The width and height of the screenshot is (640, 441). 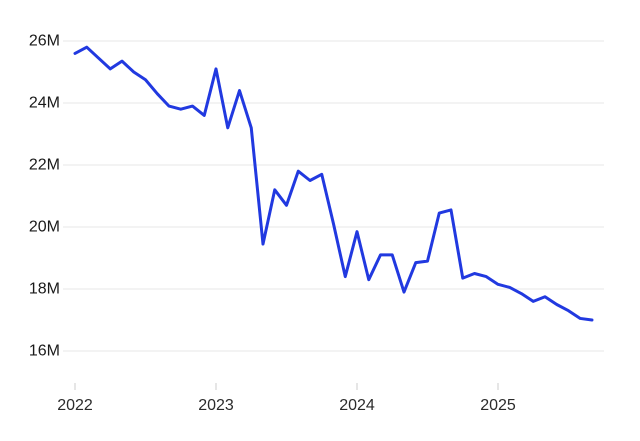 What do you see at coordinates (216, 405) in the screenshot?
I see `x-axis-label: 2023` at bounding box center [216, 405].